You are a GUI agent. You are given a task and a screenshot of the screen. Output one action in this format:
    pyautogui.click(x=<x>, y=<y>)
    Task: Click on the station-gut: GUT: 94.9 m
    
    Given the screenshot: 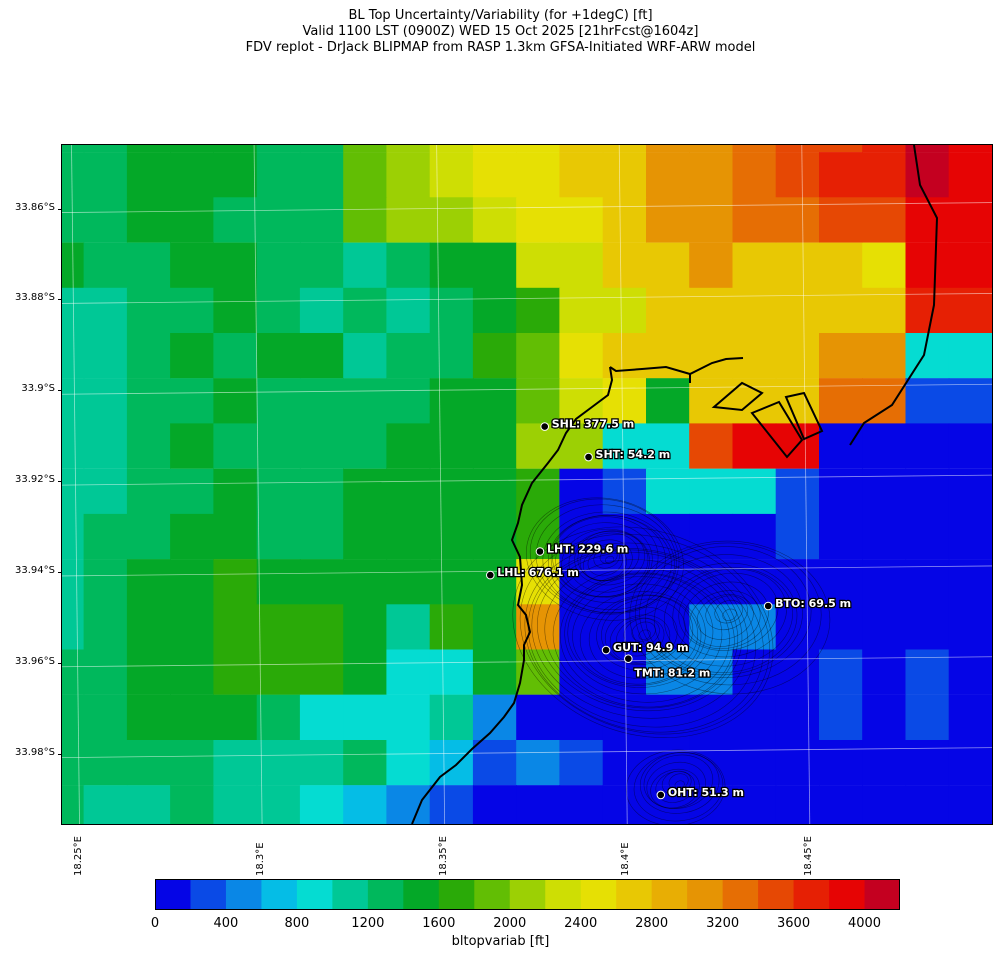 What is the action you would take?
    pyautogui.click(x=645, y=647)
    